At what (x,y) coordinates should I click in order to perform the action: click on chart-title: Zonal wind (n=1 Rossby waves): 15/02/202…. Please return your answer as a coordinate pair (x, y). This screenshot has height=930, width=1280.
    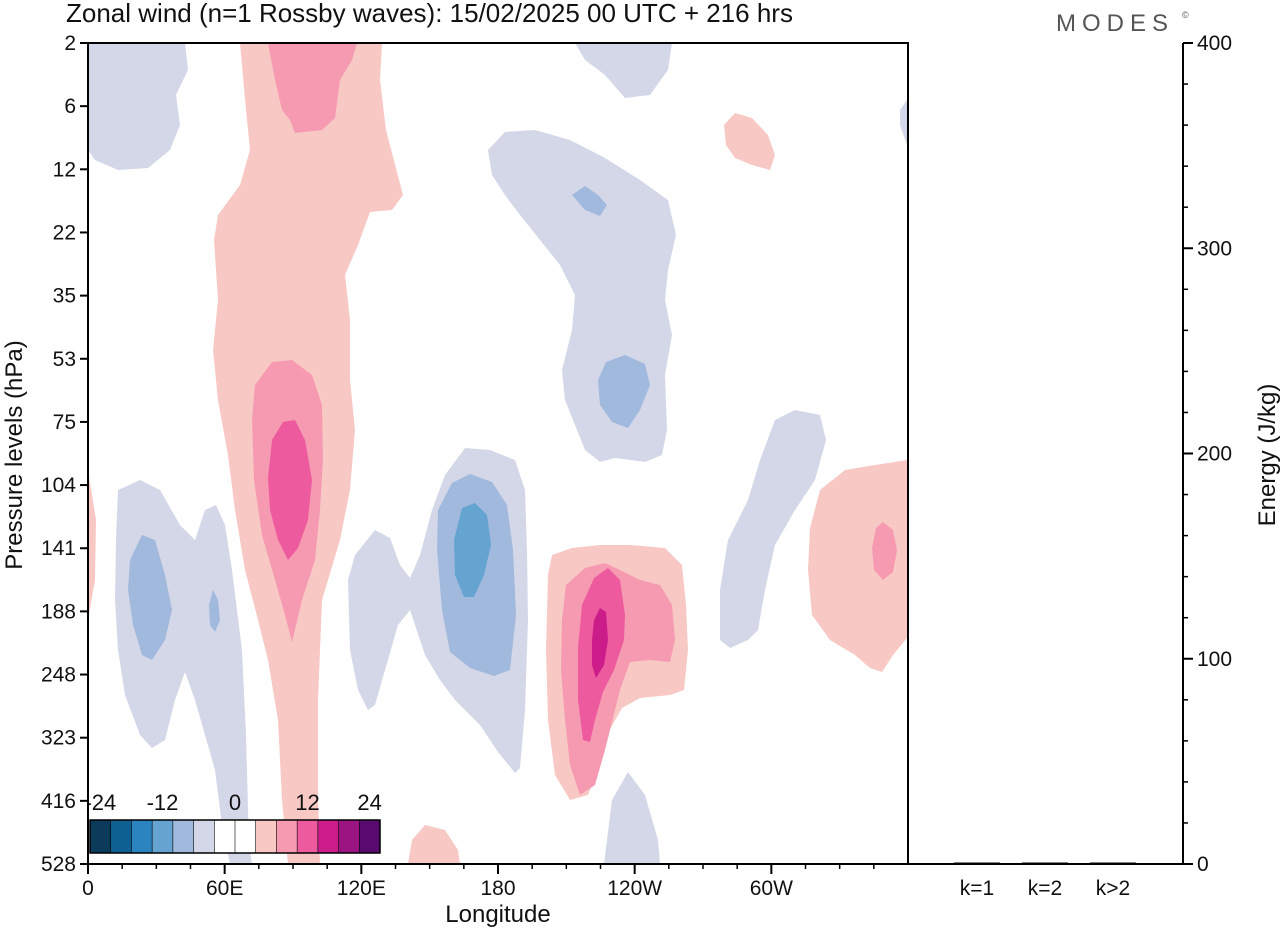
    Looking at the image, I should click on (429, 14).